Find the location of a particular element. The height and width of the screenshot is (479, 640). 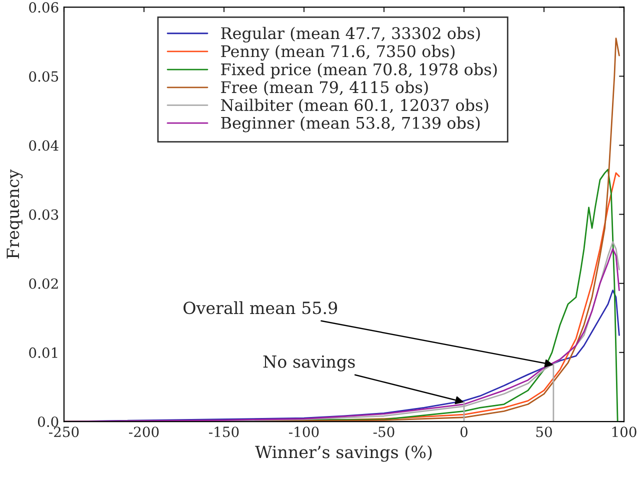

y-tick-label: 0.05 is located at coordinates (43, 76).